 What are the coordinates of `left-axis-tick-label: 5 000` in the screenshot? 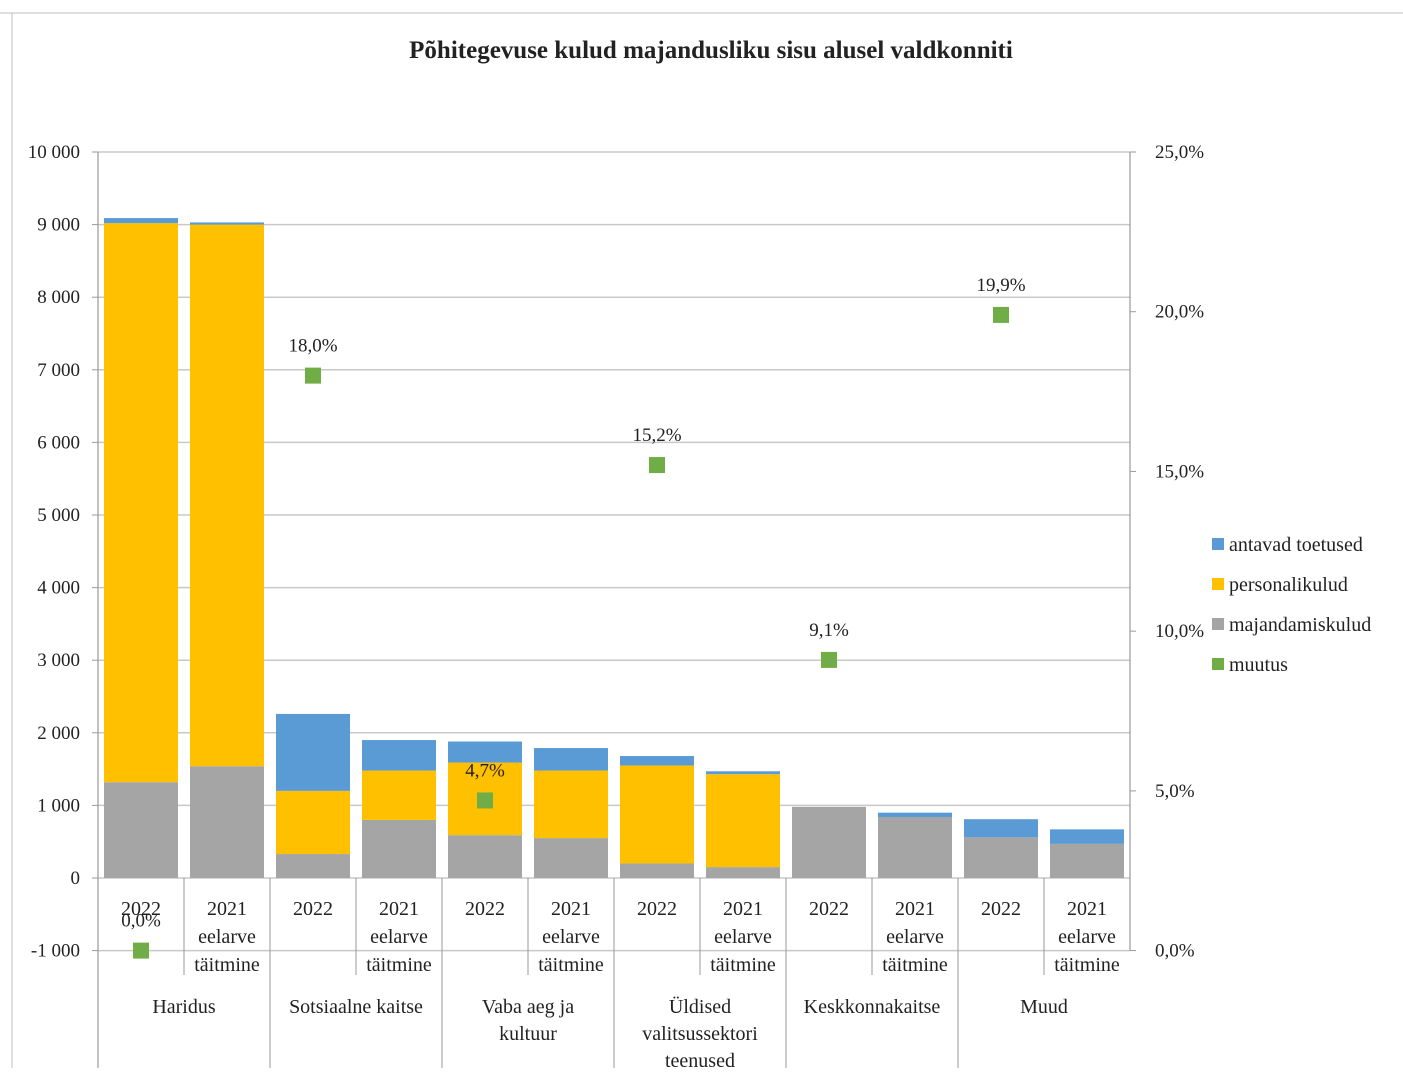 It's located at (58, 515).